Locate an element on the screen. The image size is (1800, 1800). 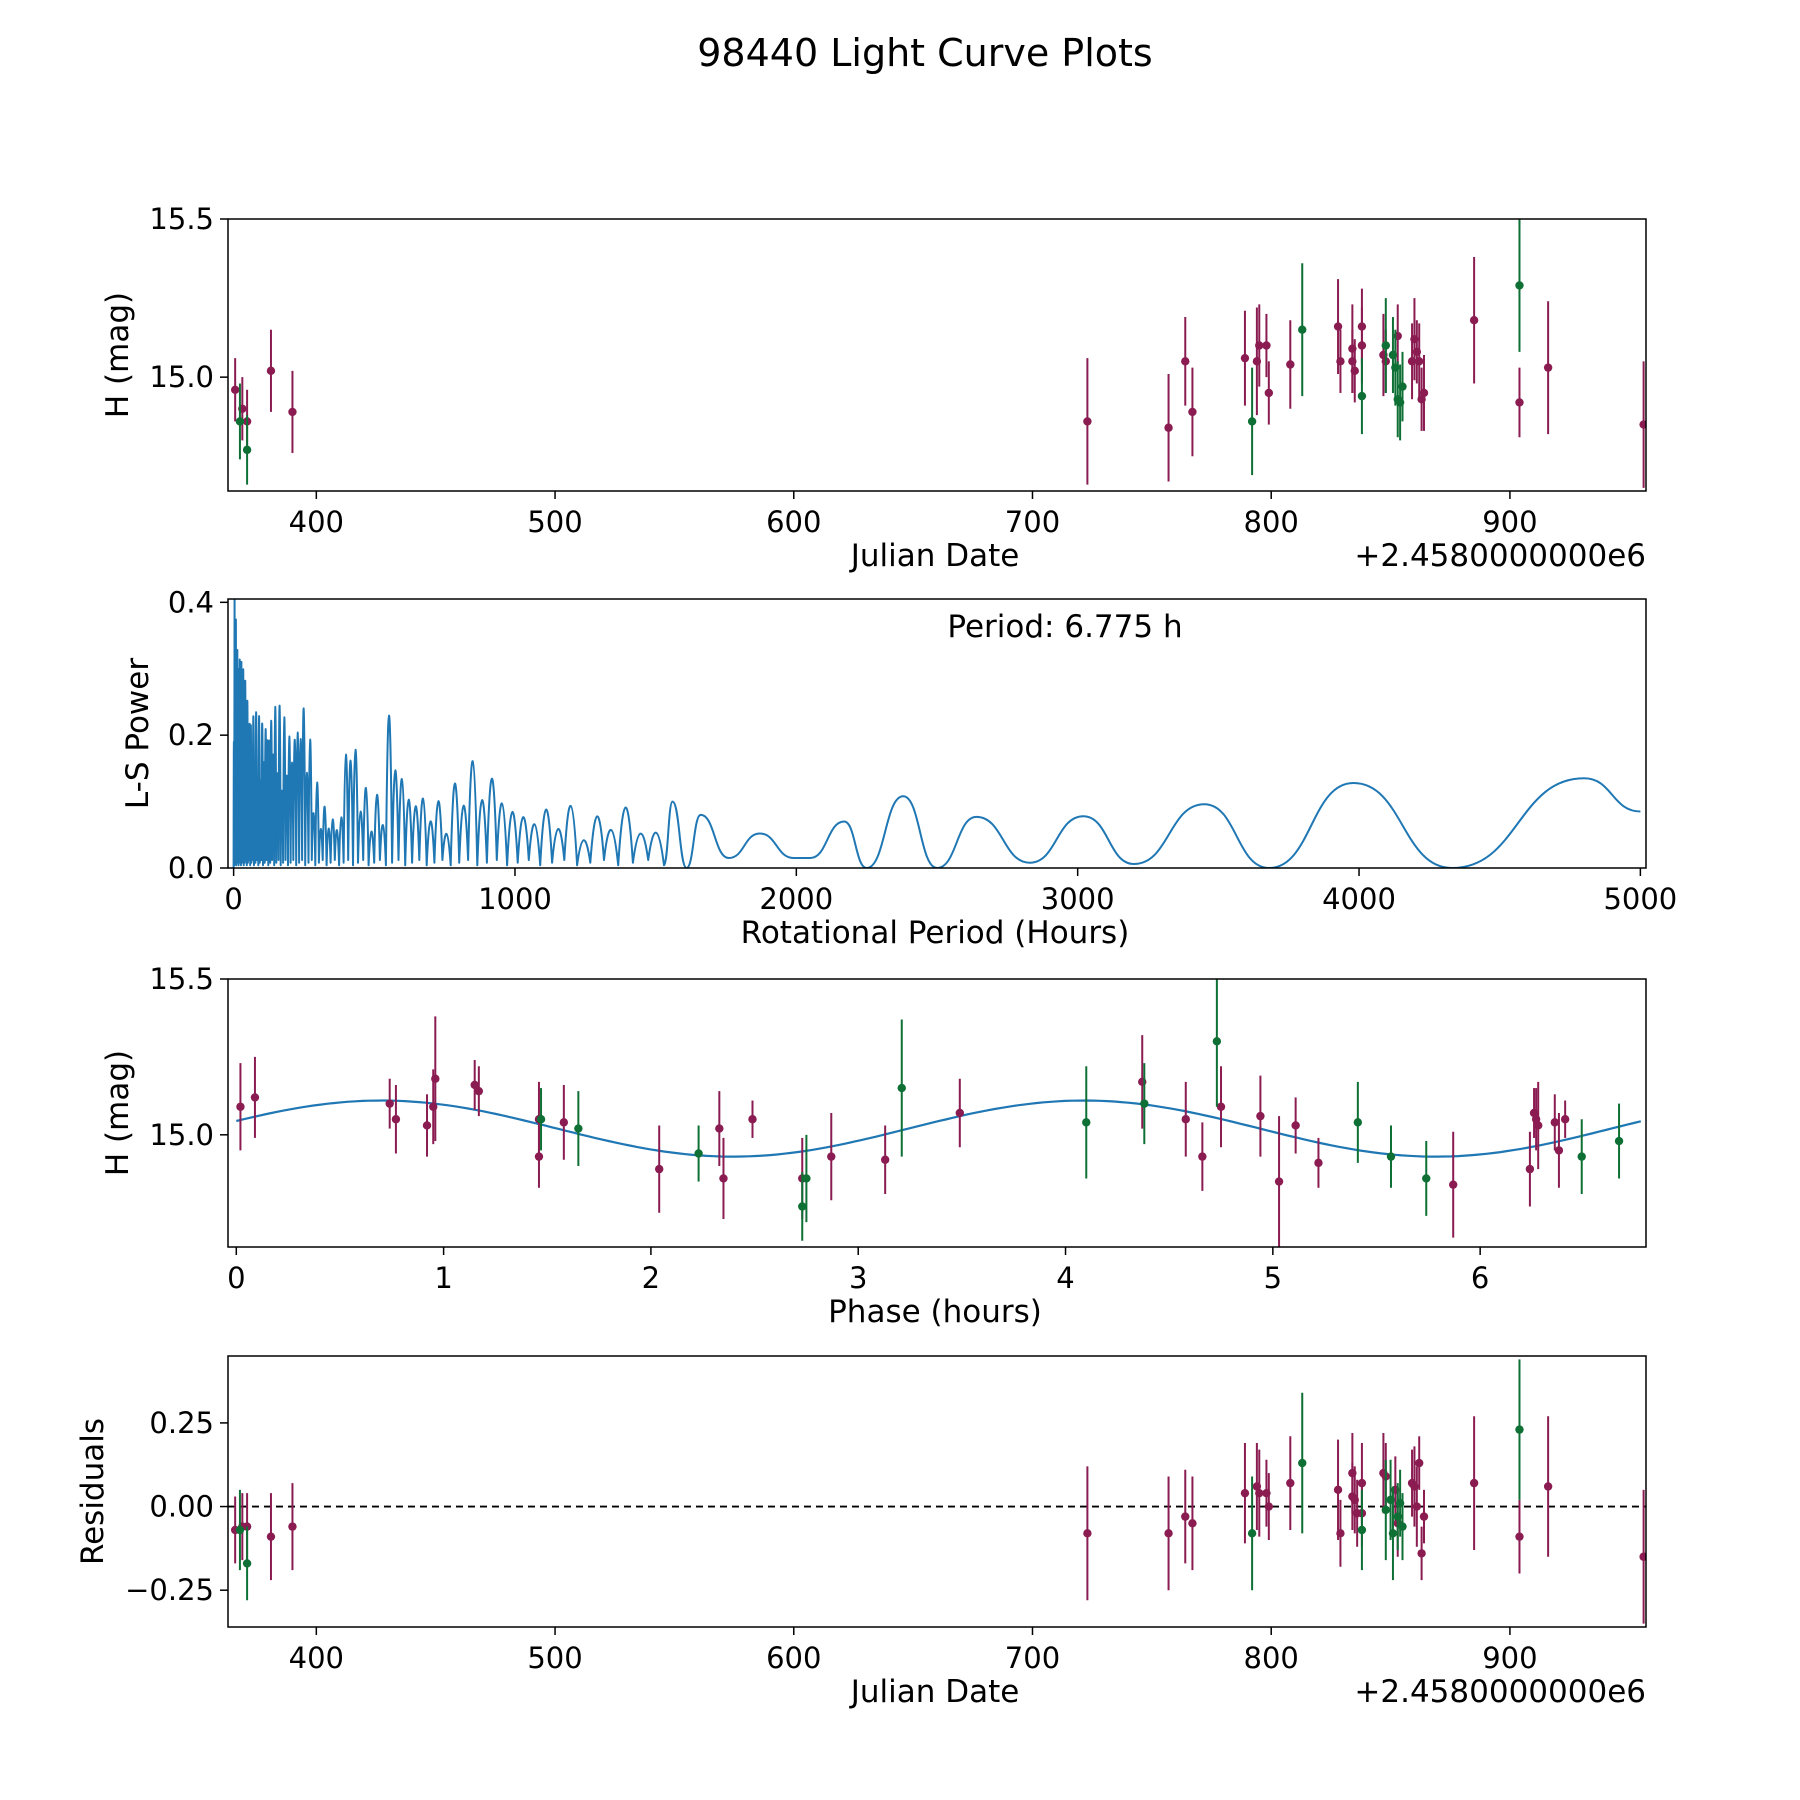
x-tick-label: 2000 is located at coordinates (796, 899).